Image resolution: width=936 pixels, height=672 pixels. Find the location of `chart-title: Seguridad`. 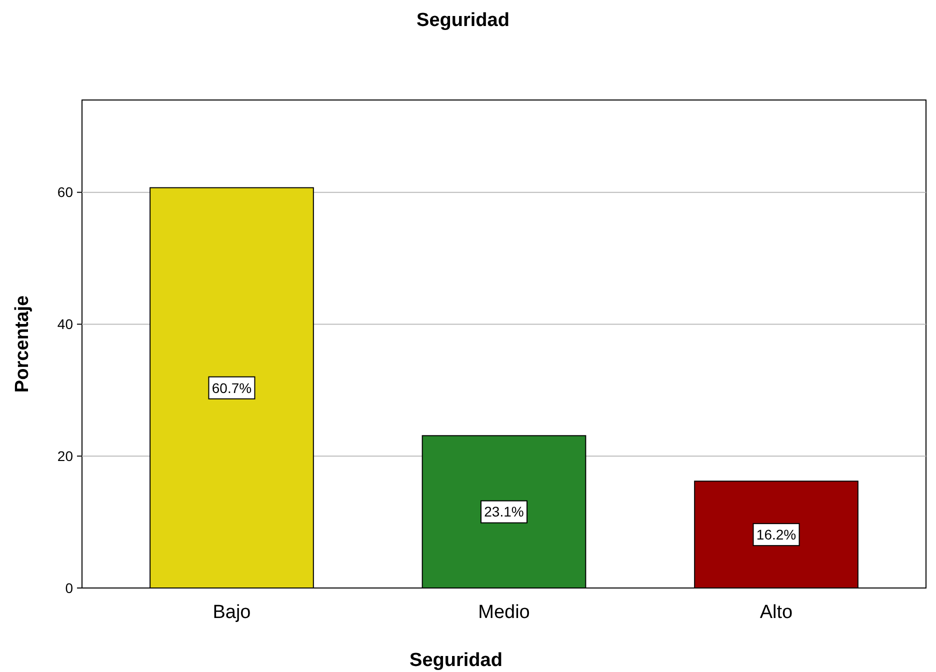

chart-title: Seguridad is located at coordinates (463, 20).